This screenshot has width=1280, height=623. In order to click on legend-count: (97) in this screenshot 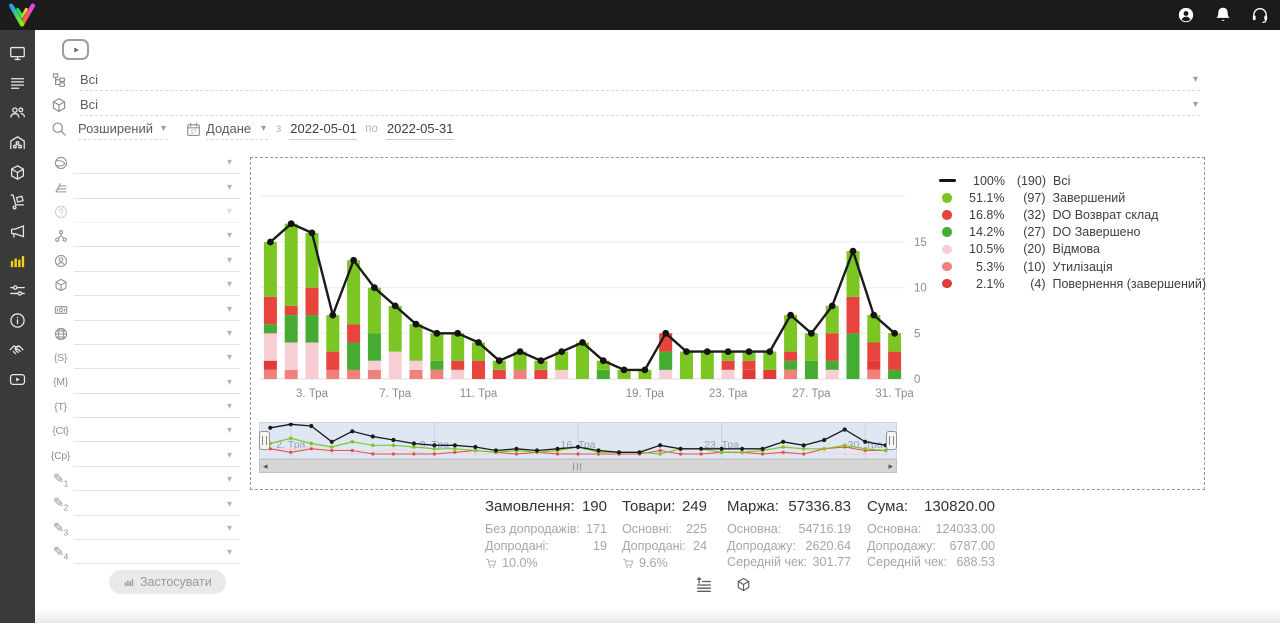, I will do `click(1034, 197)`.